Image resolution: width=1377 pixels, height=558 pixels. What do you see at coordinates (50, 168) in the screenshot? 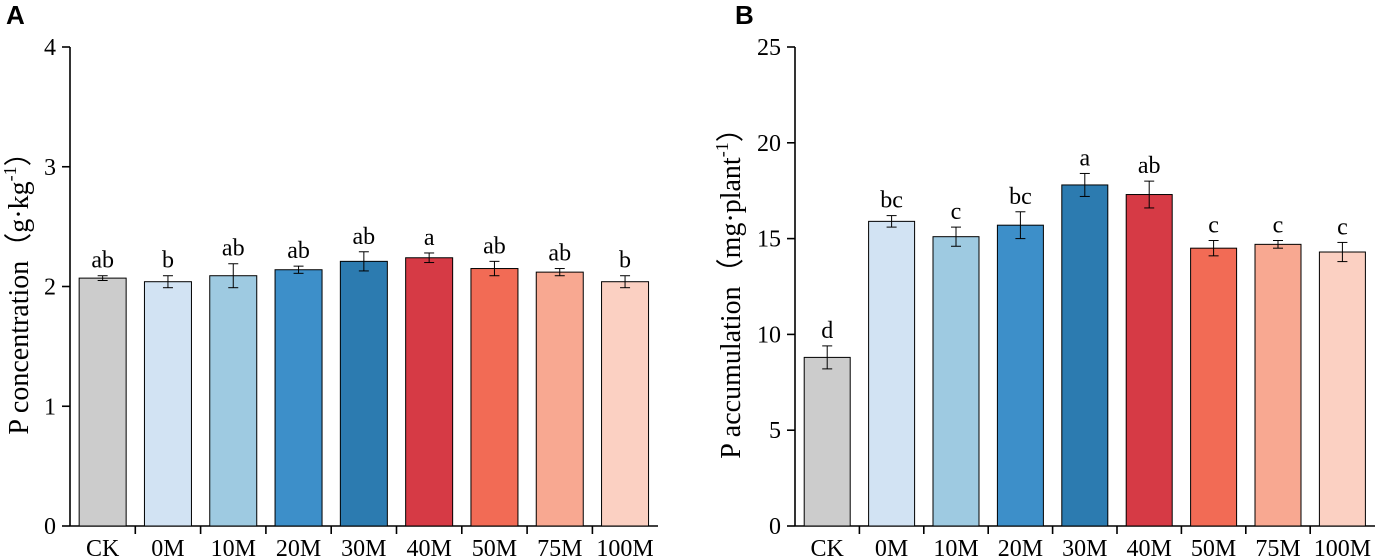
I see `y-tick-label: 3` at bounding box center [50, 168].